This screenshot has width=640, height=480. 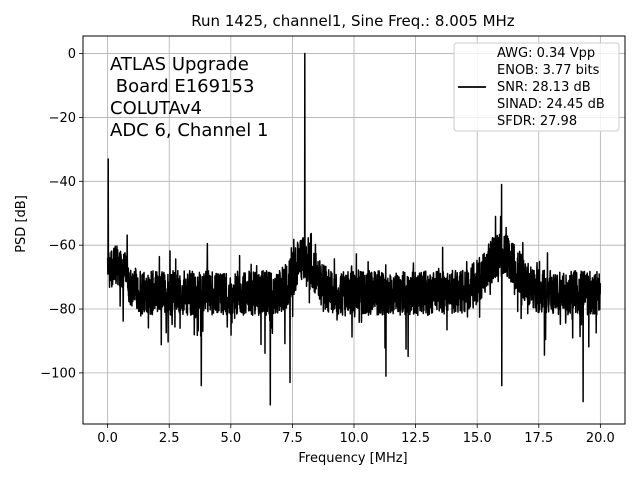 I want to click on y-axis-ticks: 0 −20 −40 −60 −80 −100, so click(x=61, y=214).